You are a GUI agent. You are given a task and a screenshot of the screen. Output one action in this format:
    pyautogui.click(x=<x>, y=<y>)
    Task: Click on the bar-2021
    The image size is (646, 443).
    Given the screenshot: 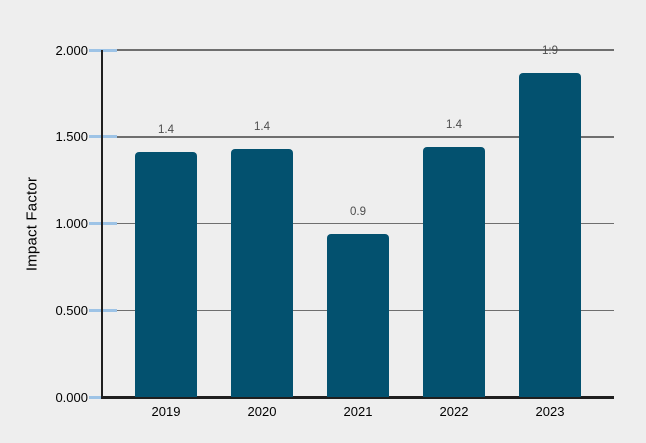 What is the action you would take?
    pyautogui.click(x=358, y=315)
    